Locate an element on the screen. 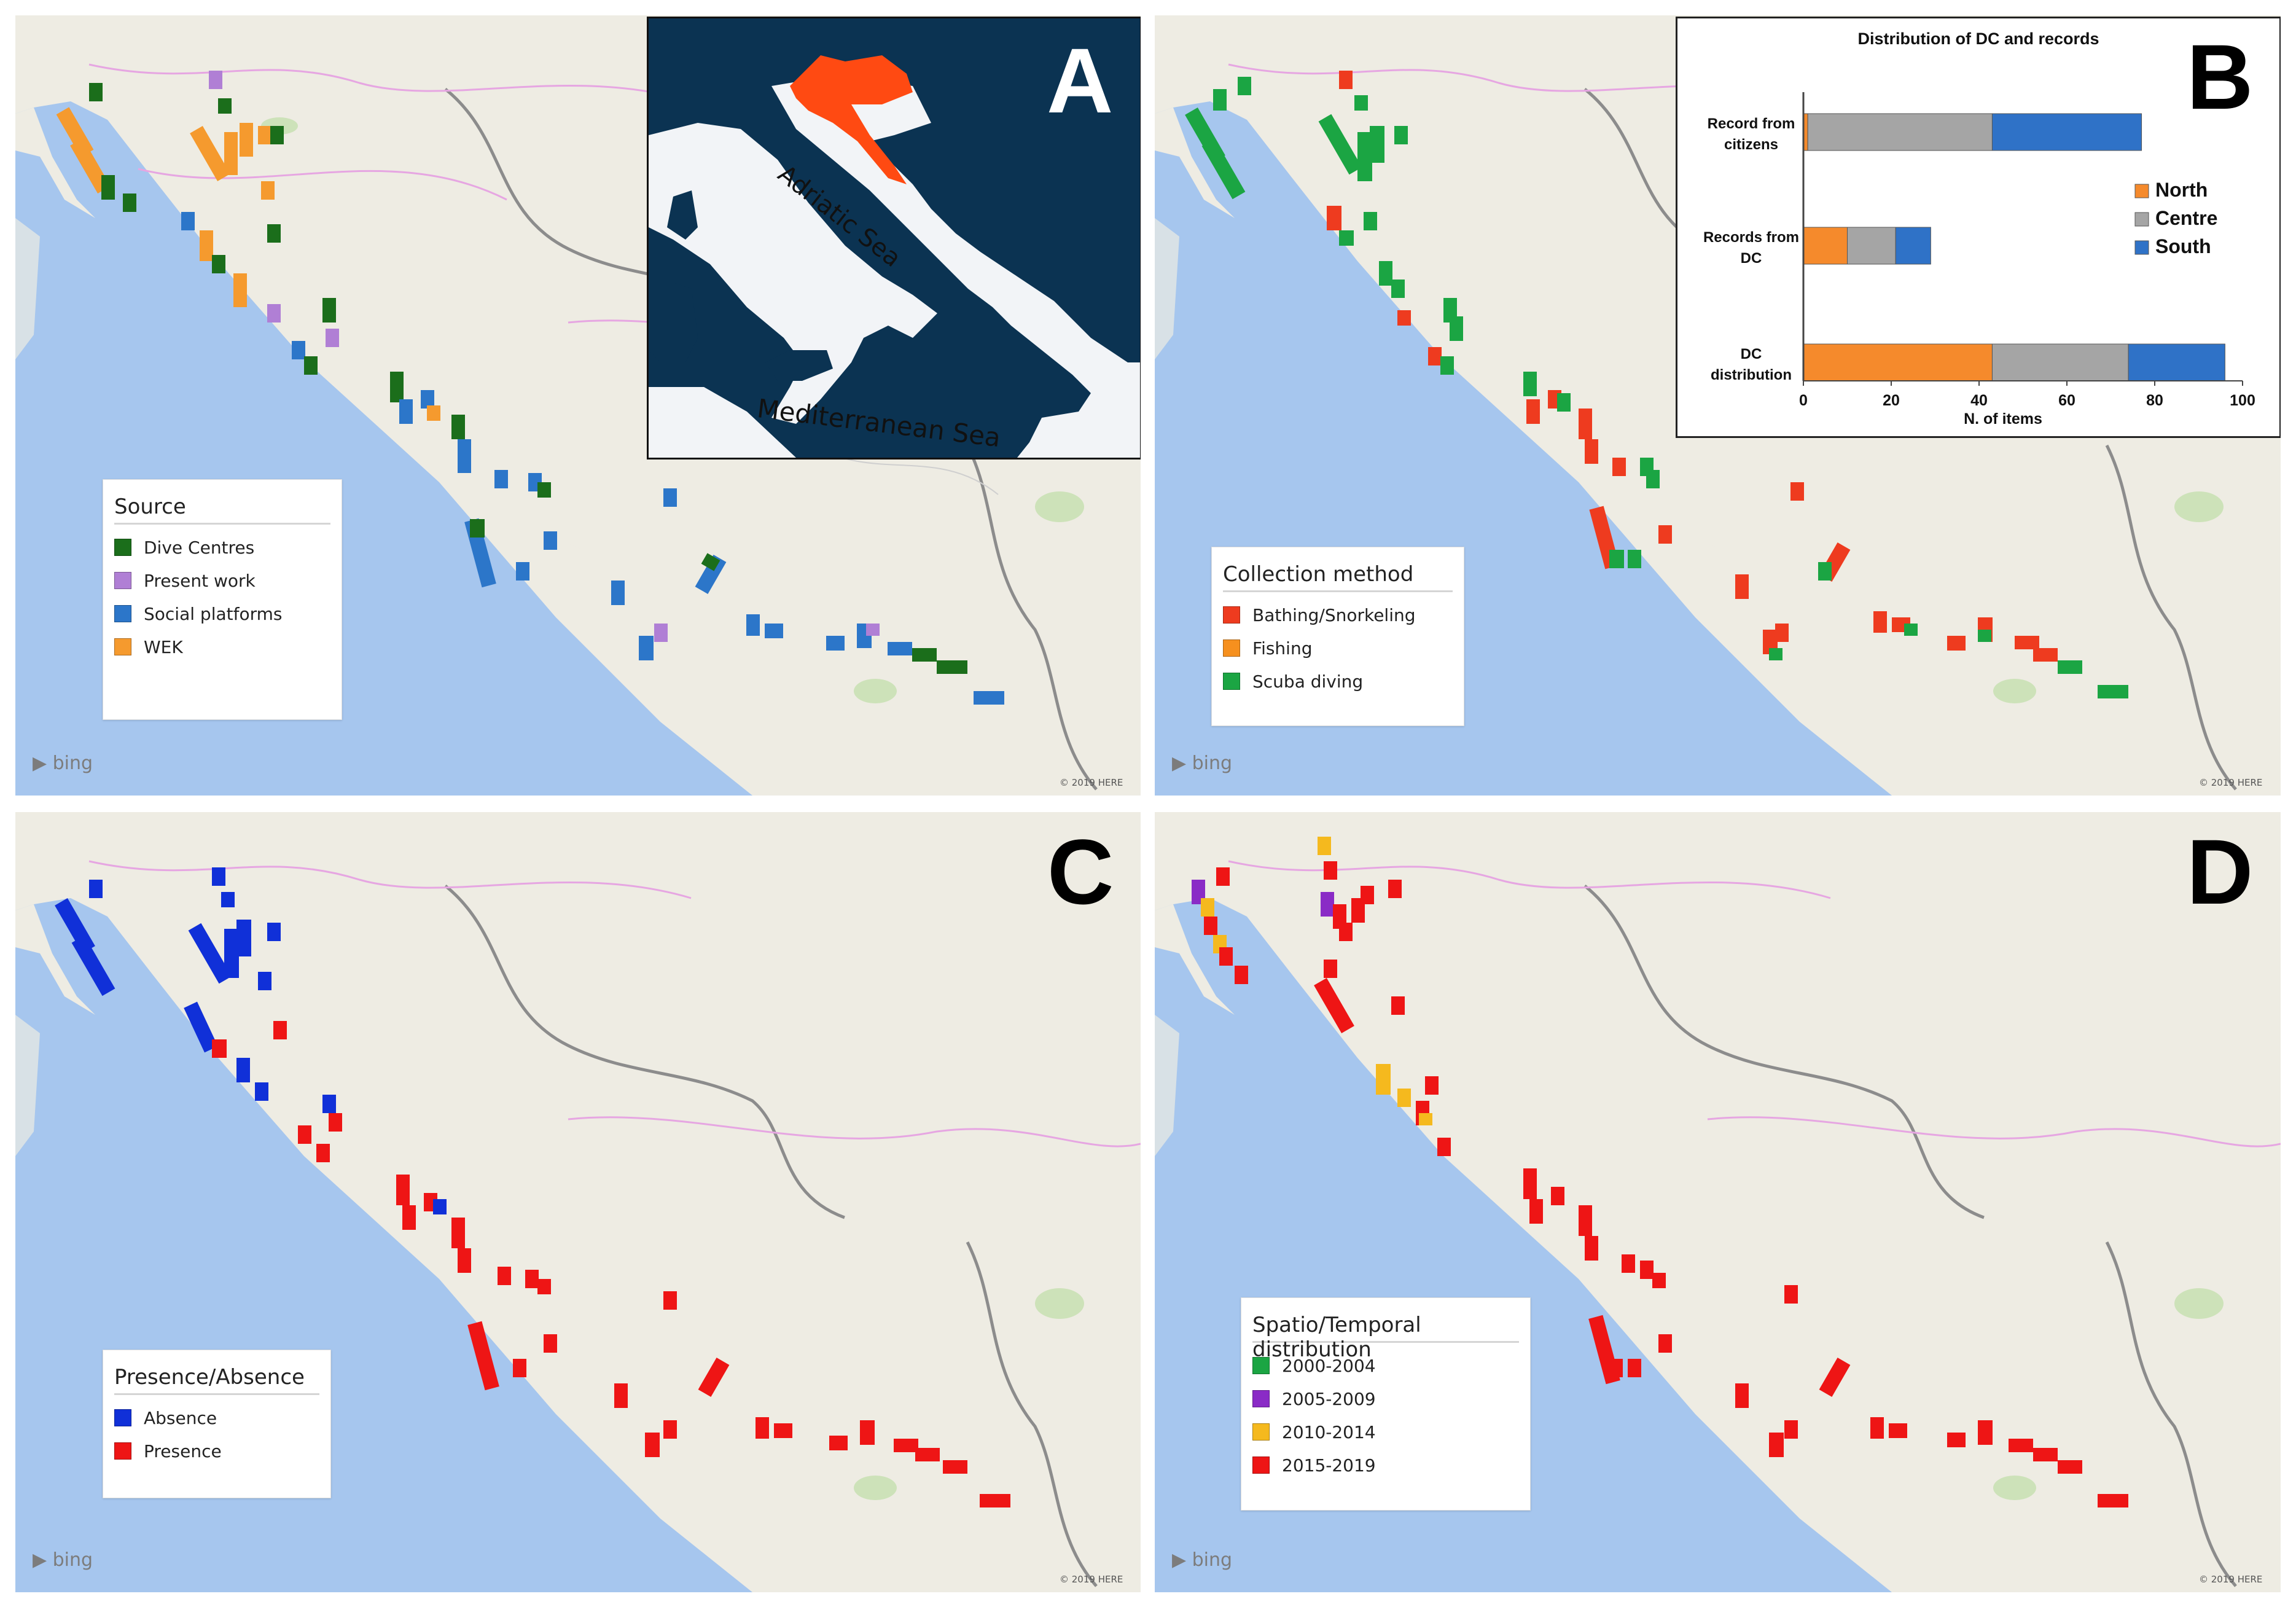  category-label: Record from citizens is located at coordinates (1751, 134).